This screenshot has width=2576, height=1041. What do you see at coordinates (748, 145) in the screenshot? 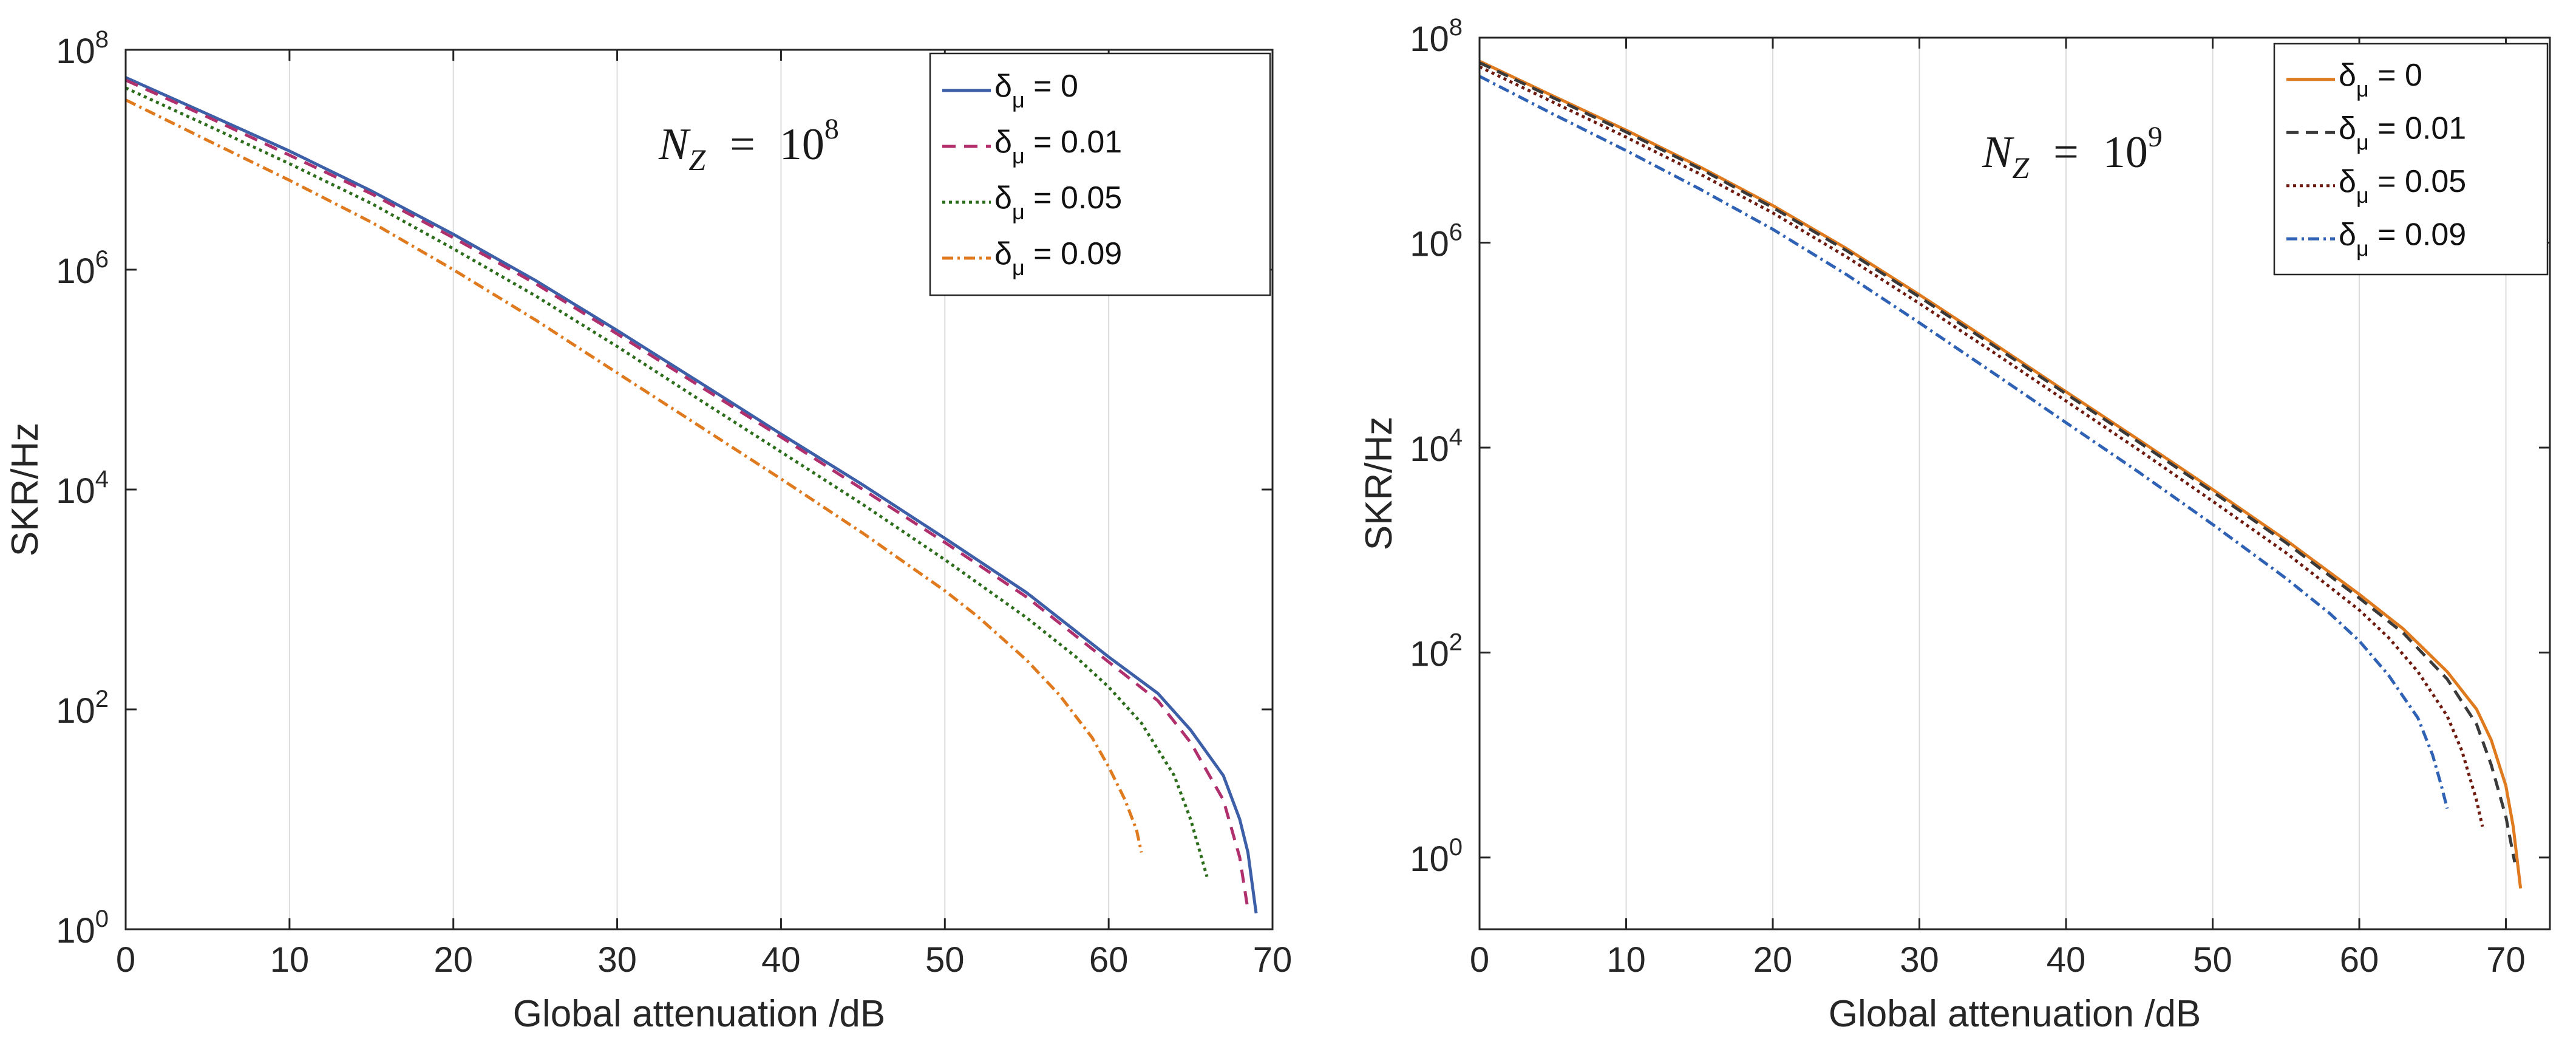
I see `annotation-nz: NZ = 108` at bounding box center [748, 145].